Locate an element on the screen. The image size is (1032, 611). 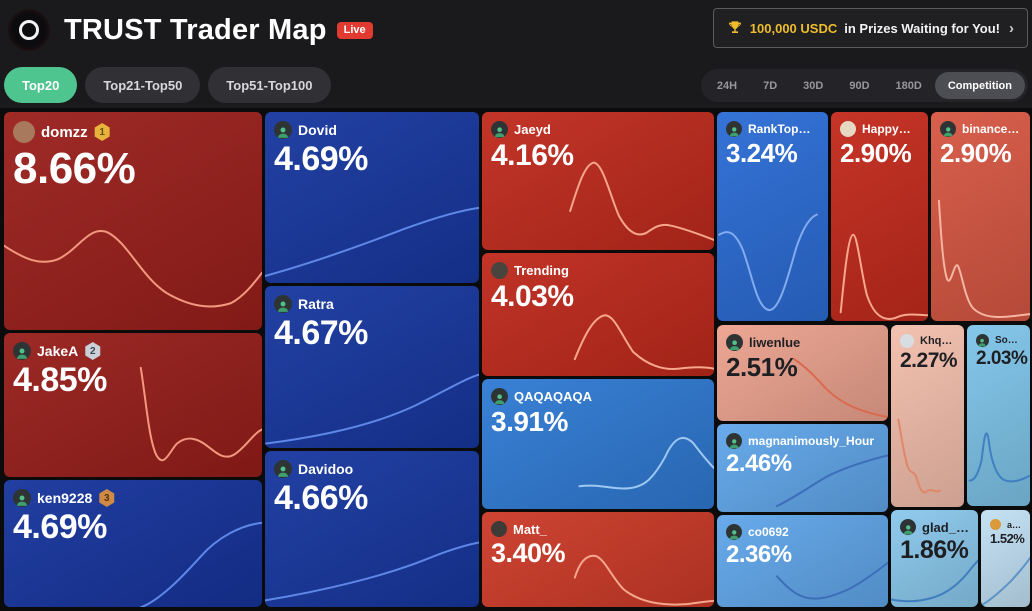
trader-return: 4.66% is located at coordinates (321, 498).